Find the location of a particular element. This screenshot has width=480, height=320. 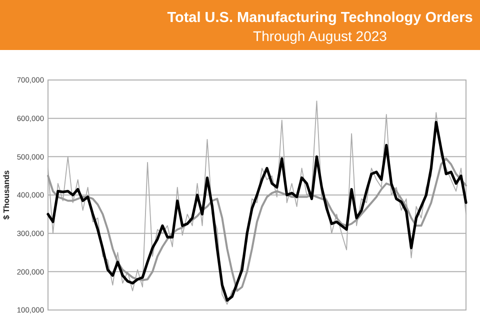

chart-subtitle: Through August 2023 is located at coordinates (320, 36).